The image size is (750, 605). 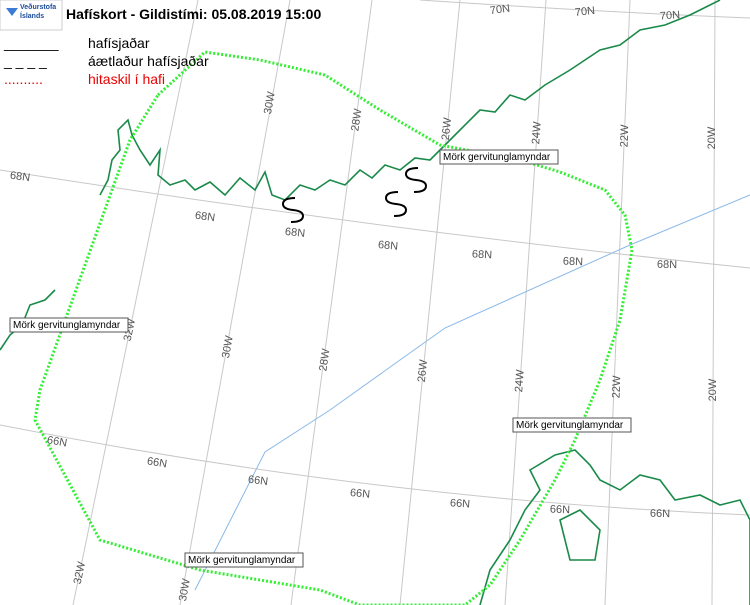 I want to click on logo-text: Veðurstofa Íslands, so click(x=38, y=12).